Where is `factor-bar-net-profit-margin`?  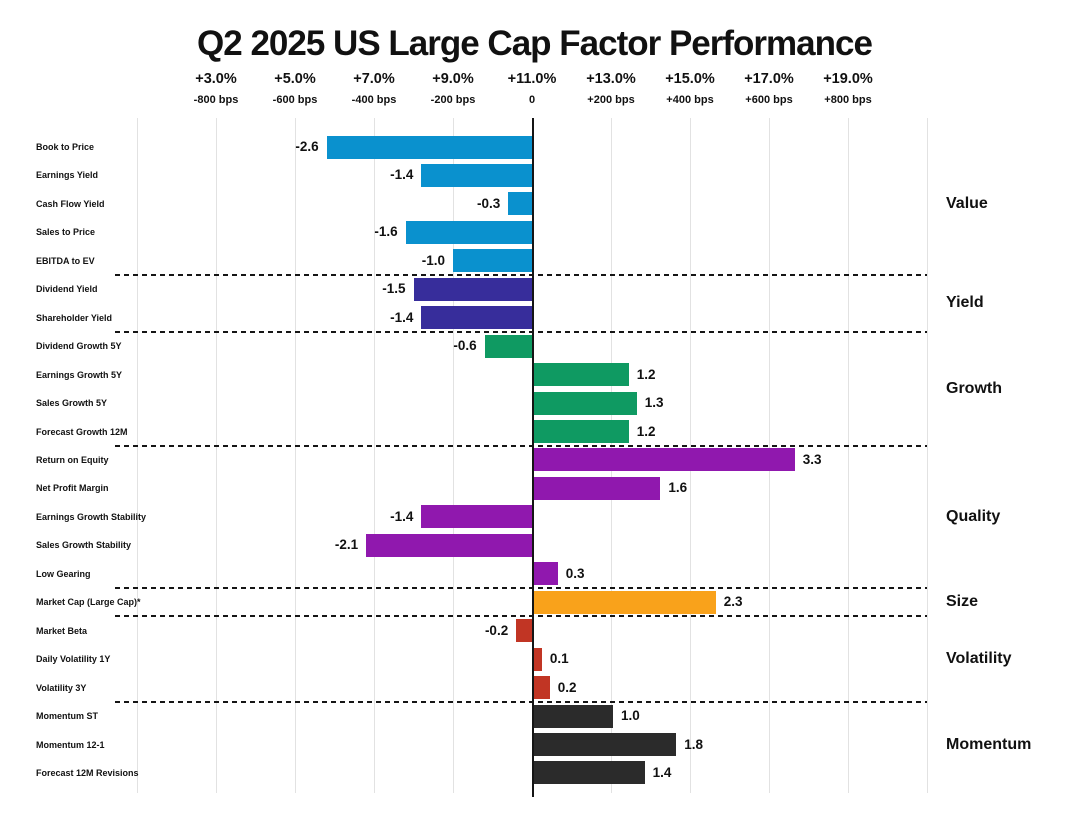 factor-bar-net-profit-margin is located at coordinates (597, 488).